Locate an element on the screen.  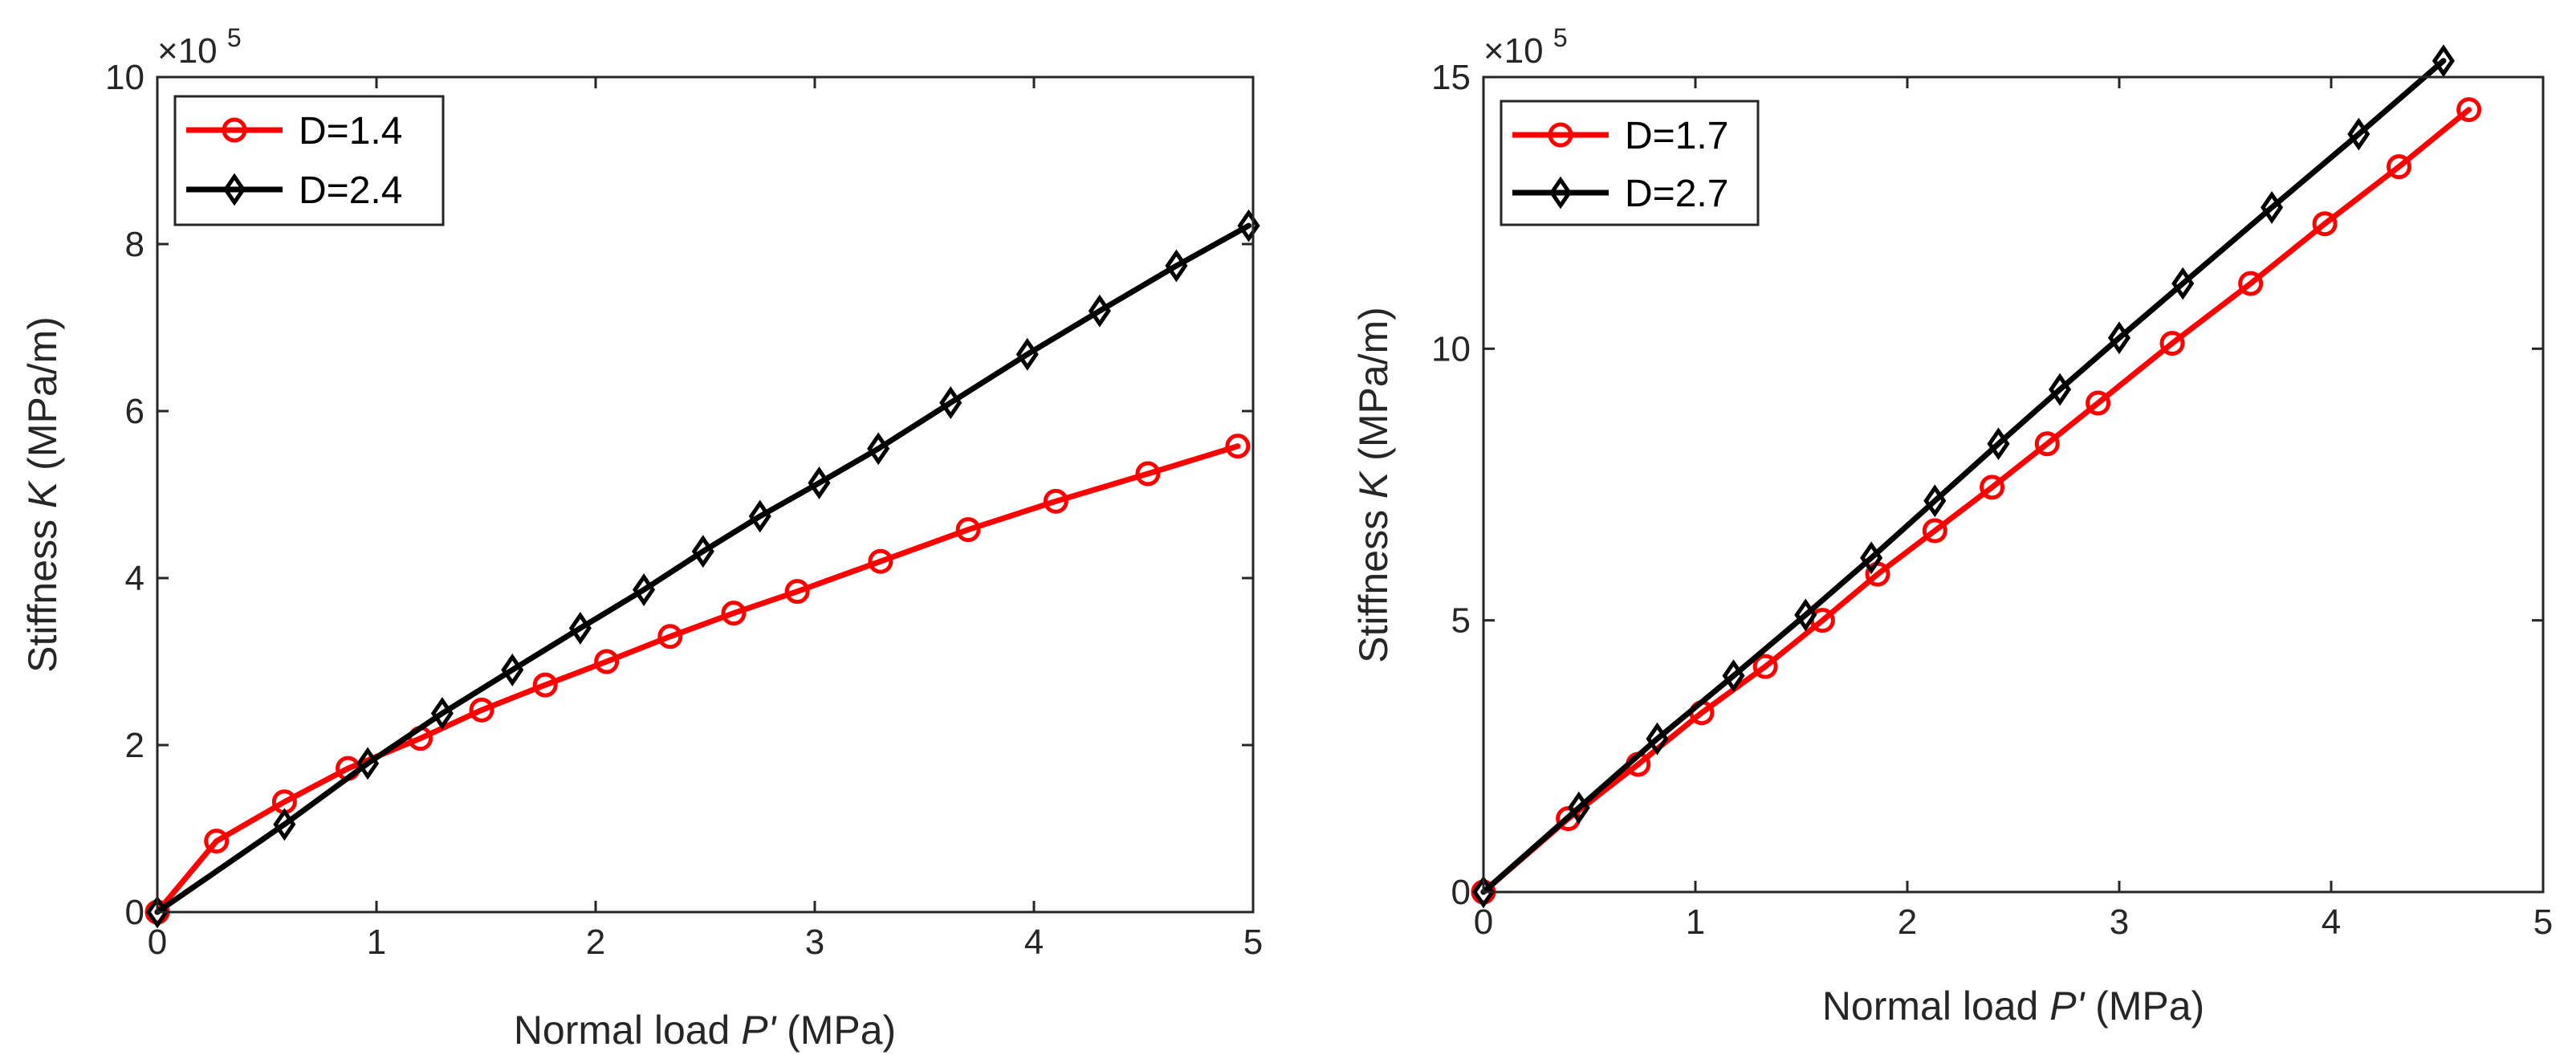
right-x-axis-label: Normal load P' (MPa) is located at coordinates (2013, 1006).